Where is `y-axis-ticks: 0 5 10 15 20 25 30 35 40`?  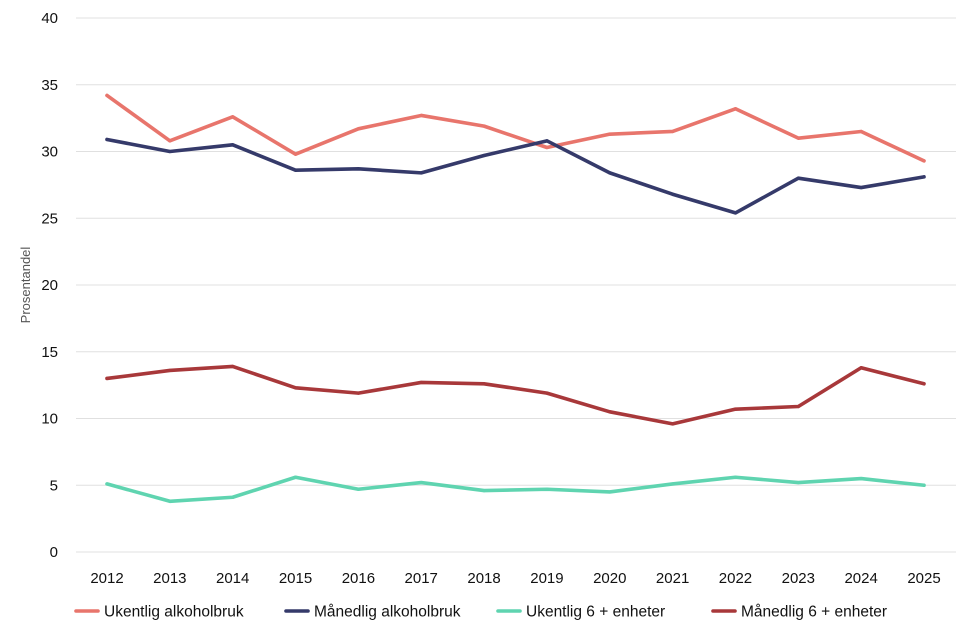 y-axis-ticks: 0 5 10 15 20 25 30 35 40 is located at coordinates (49, 285).